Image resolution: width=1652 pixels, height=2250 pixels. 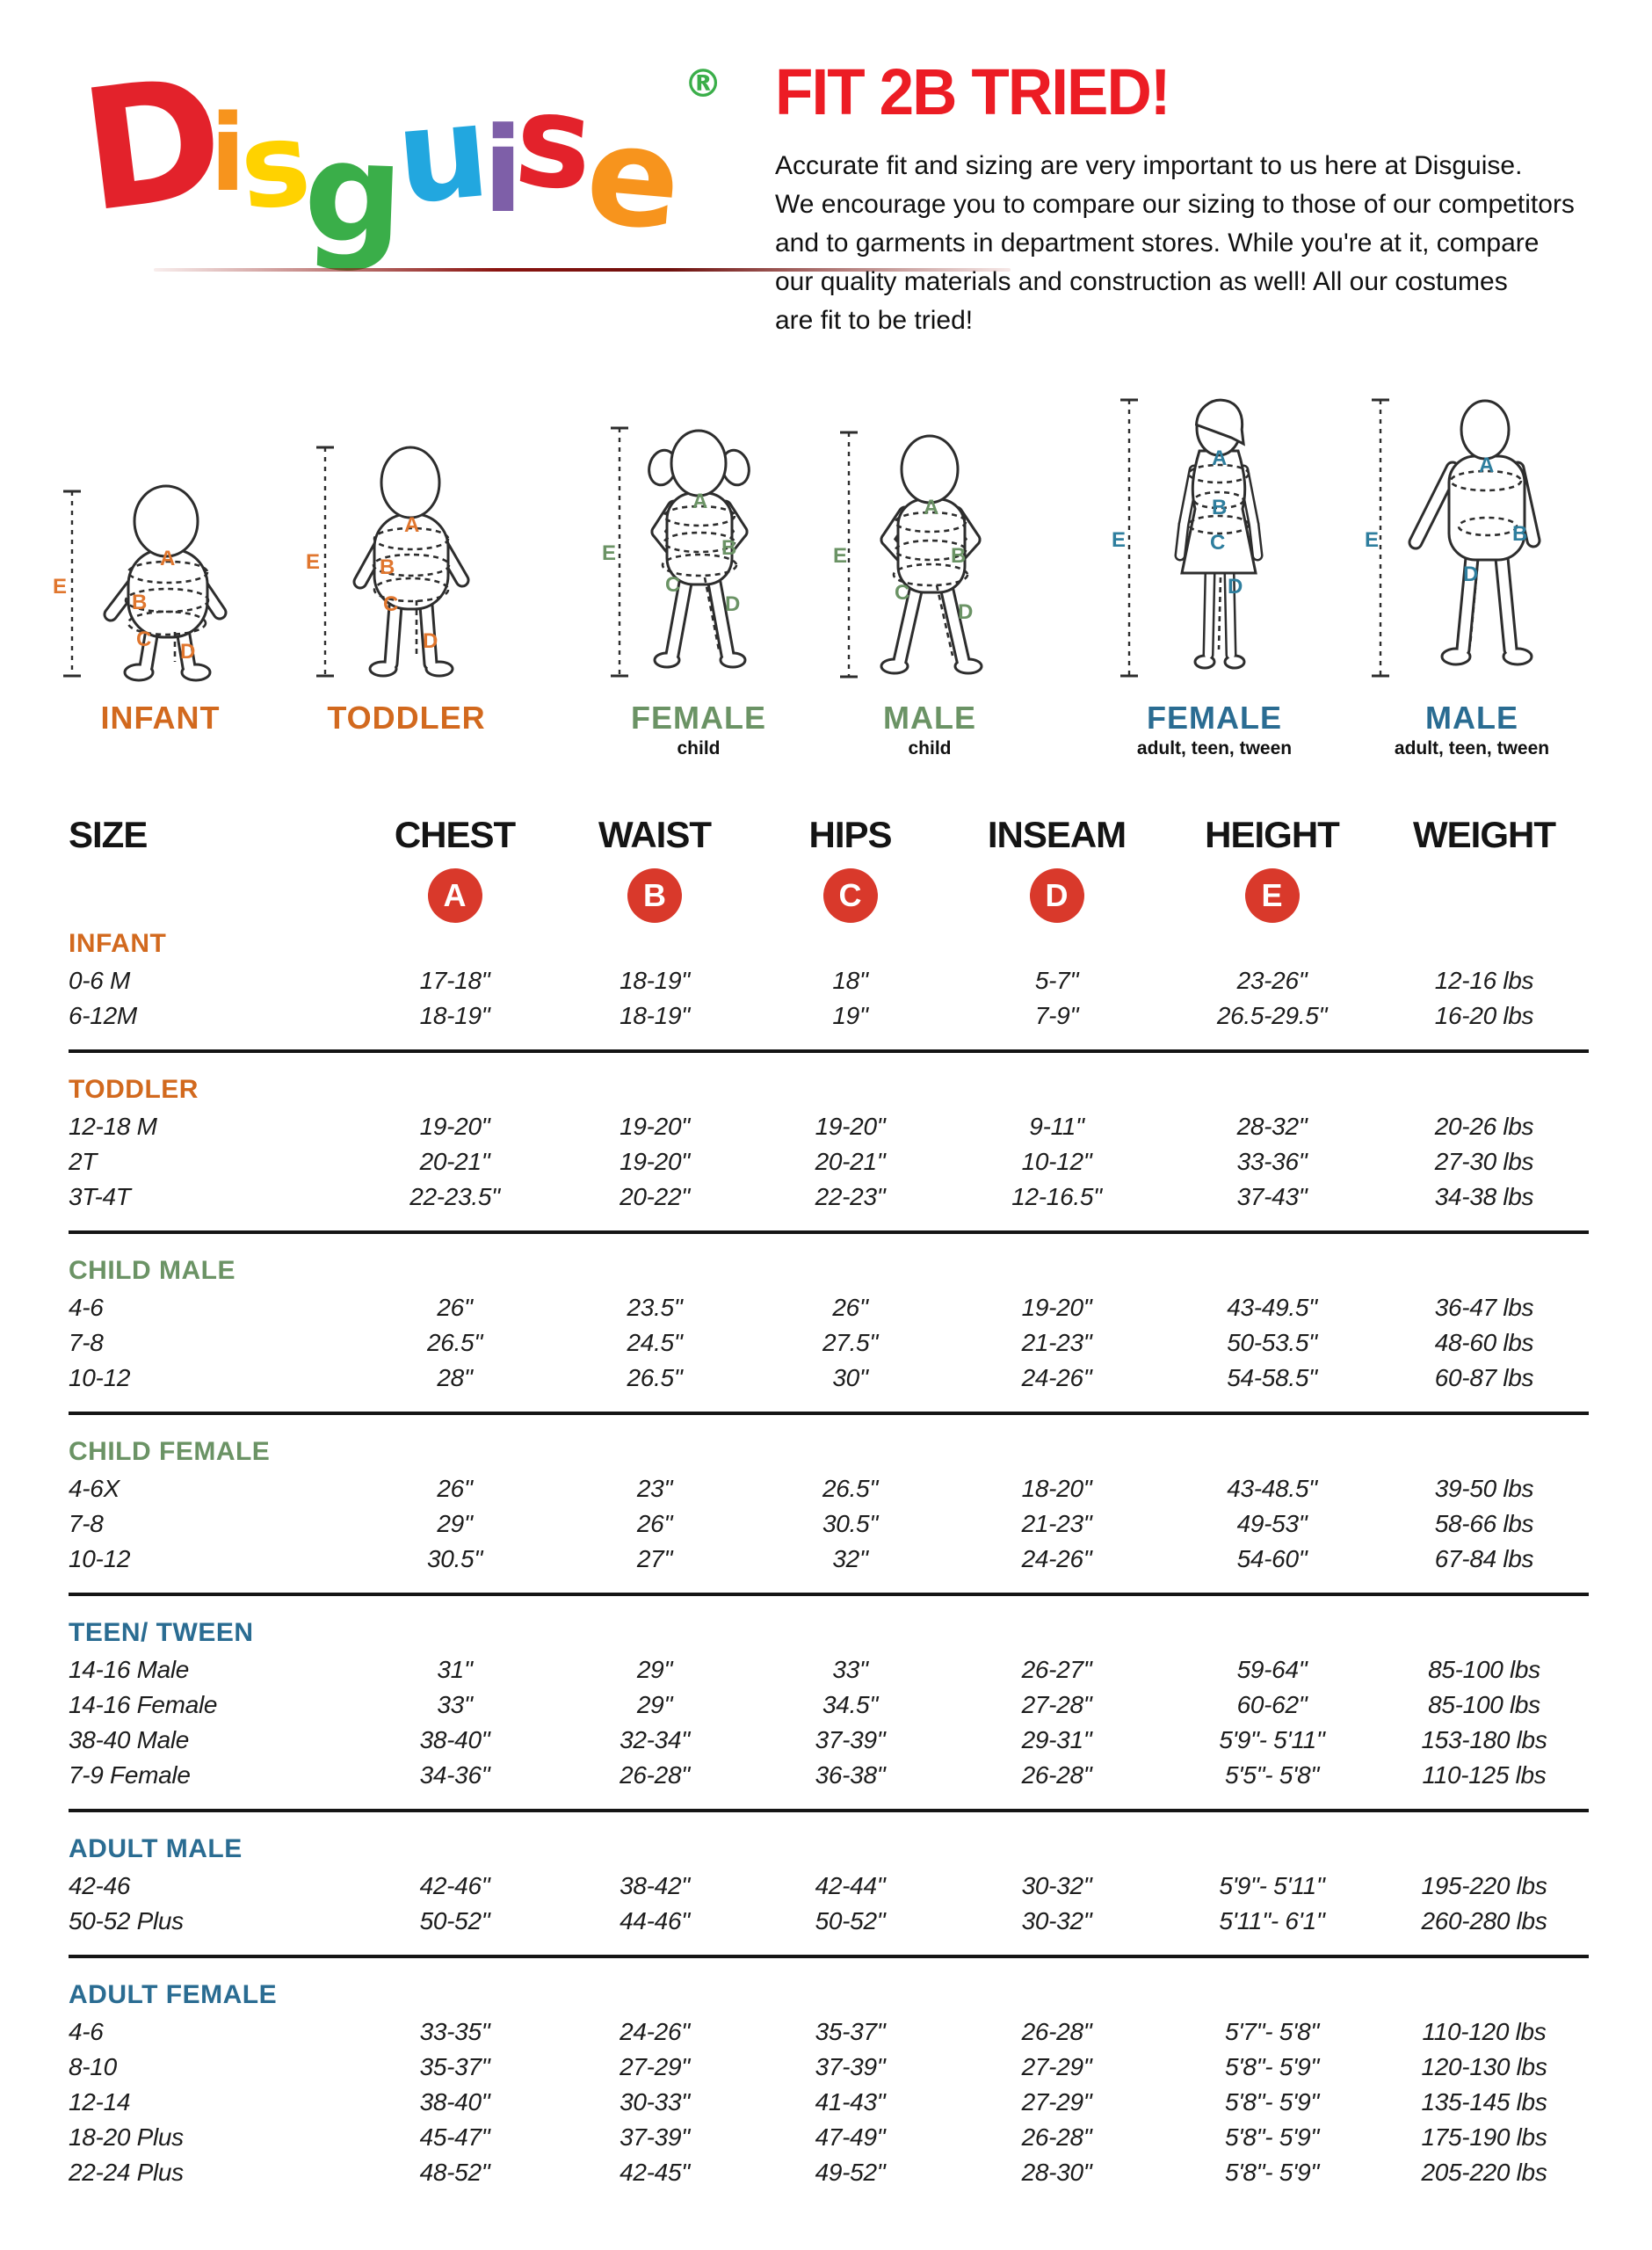 What do you see at coordinates (875, 320) in the screenshot?
I see `intro-line-5: are fit to be tried!` at bounding box center [875, 320].